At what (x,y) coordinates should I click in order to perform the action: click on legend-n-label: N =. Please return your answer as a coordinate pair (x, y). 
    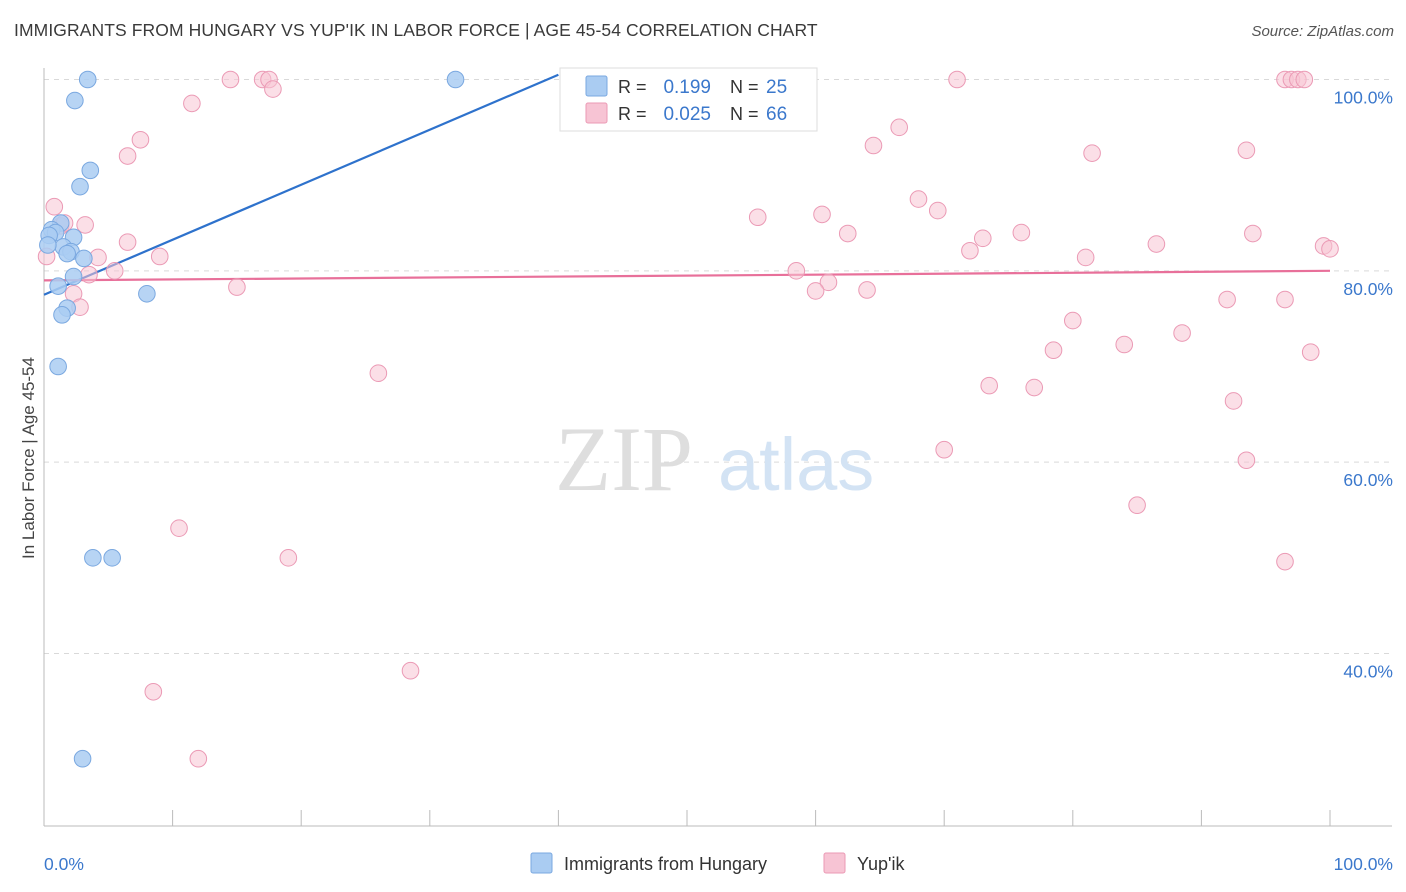
    Looking at the image, I should click on (744, 114).